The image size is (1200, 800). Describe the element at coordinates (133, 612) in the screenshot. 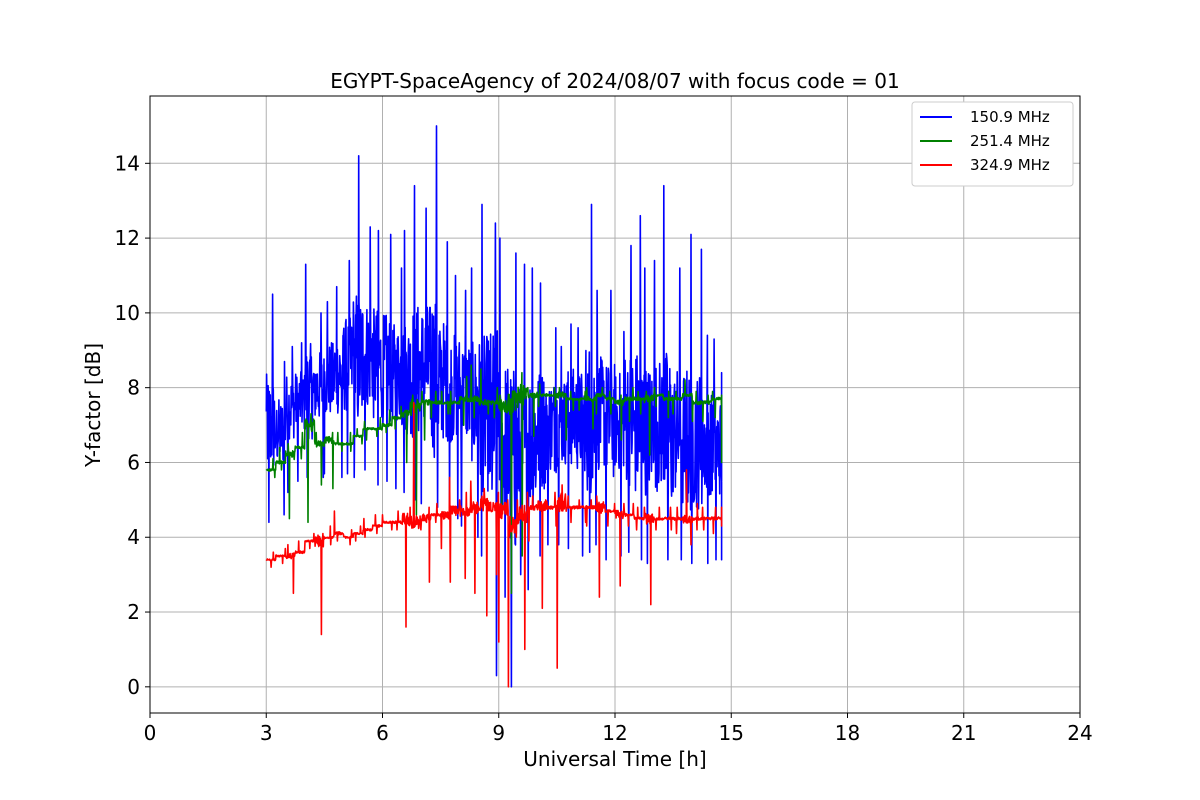

I see `y-tick-label: 2` at that location.